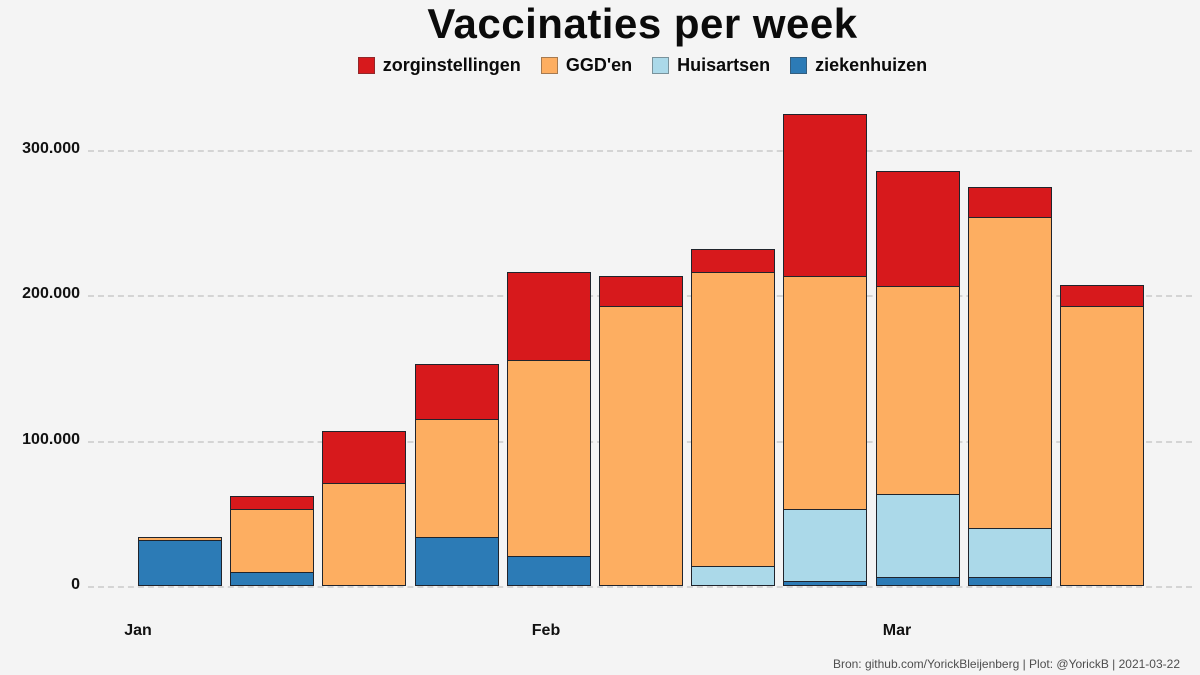  Describe the element at coordinates (138, 630) in the screenshot. I see `x-axis-tick-label-jan: Jan` at that location.